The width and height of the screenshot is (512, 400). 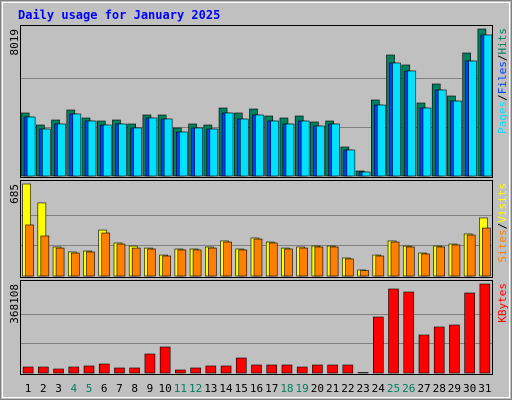 What do you see at coordinates (58, 388) in the screenshot?
I see `x-tick-label: 3` at bounding box center [58, 388].